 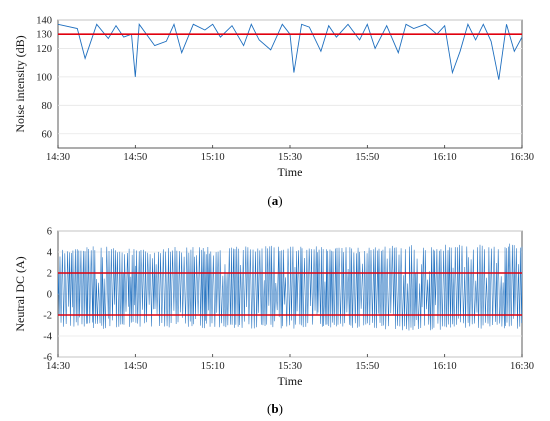 What do you see at coordinates (290, 51) in the screenshot?
I see `chart-a-series-line` at bounding box center [290, 51].